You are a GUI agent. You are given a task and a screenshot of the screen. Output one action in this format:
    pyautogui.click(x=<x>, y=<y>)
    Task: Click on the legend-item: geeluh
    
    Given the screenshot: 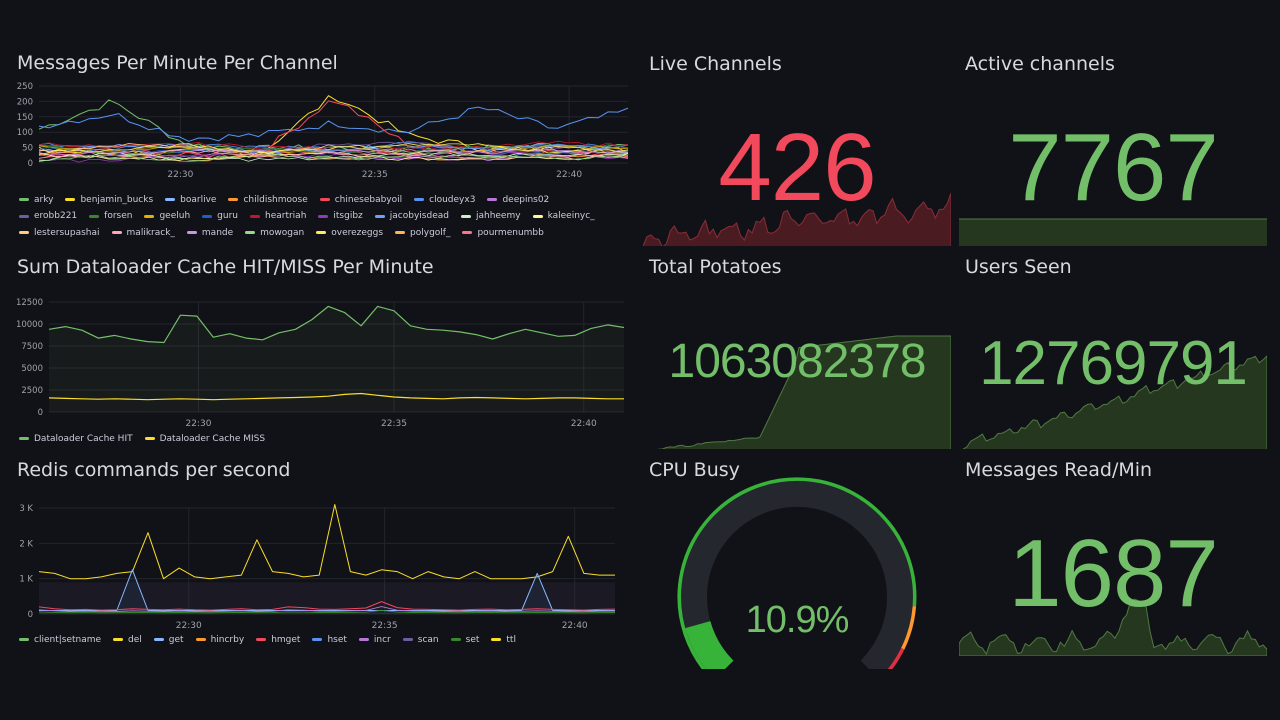 What is the action you would take?
    pyautogui.click(x=167, y=216)
    